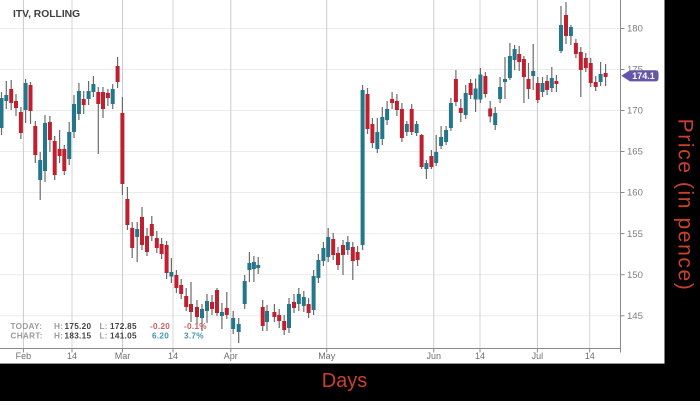  I want to click on svg-text: 175.20, so click(78, 326).